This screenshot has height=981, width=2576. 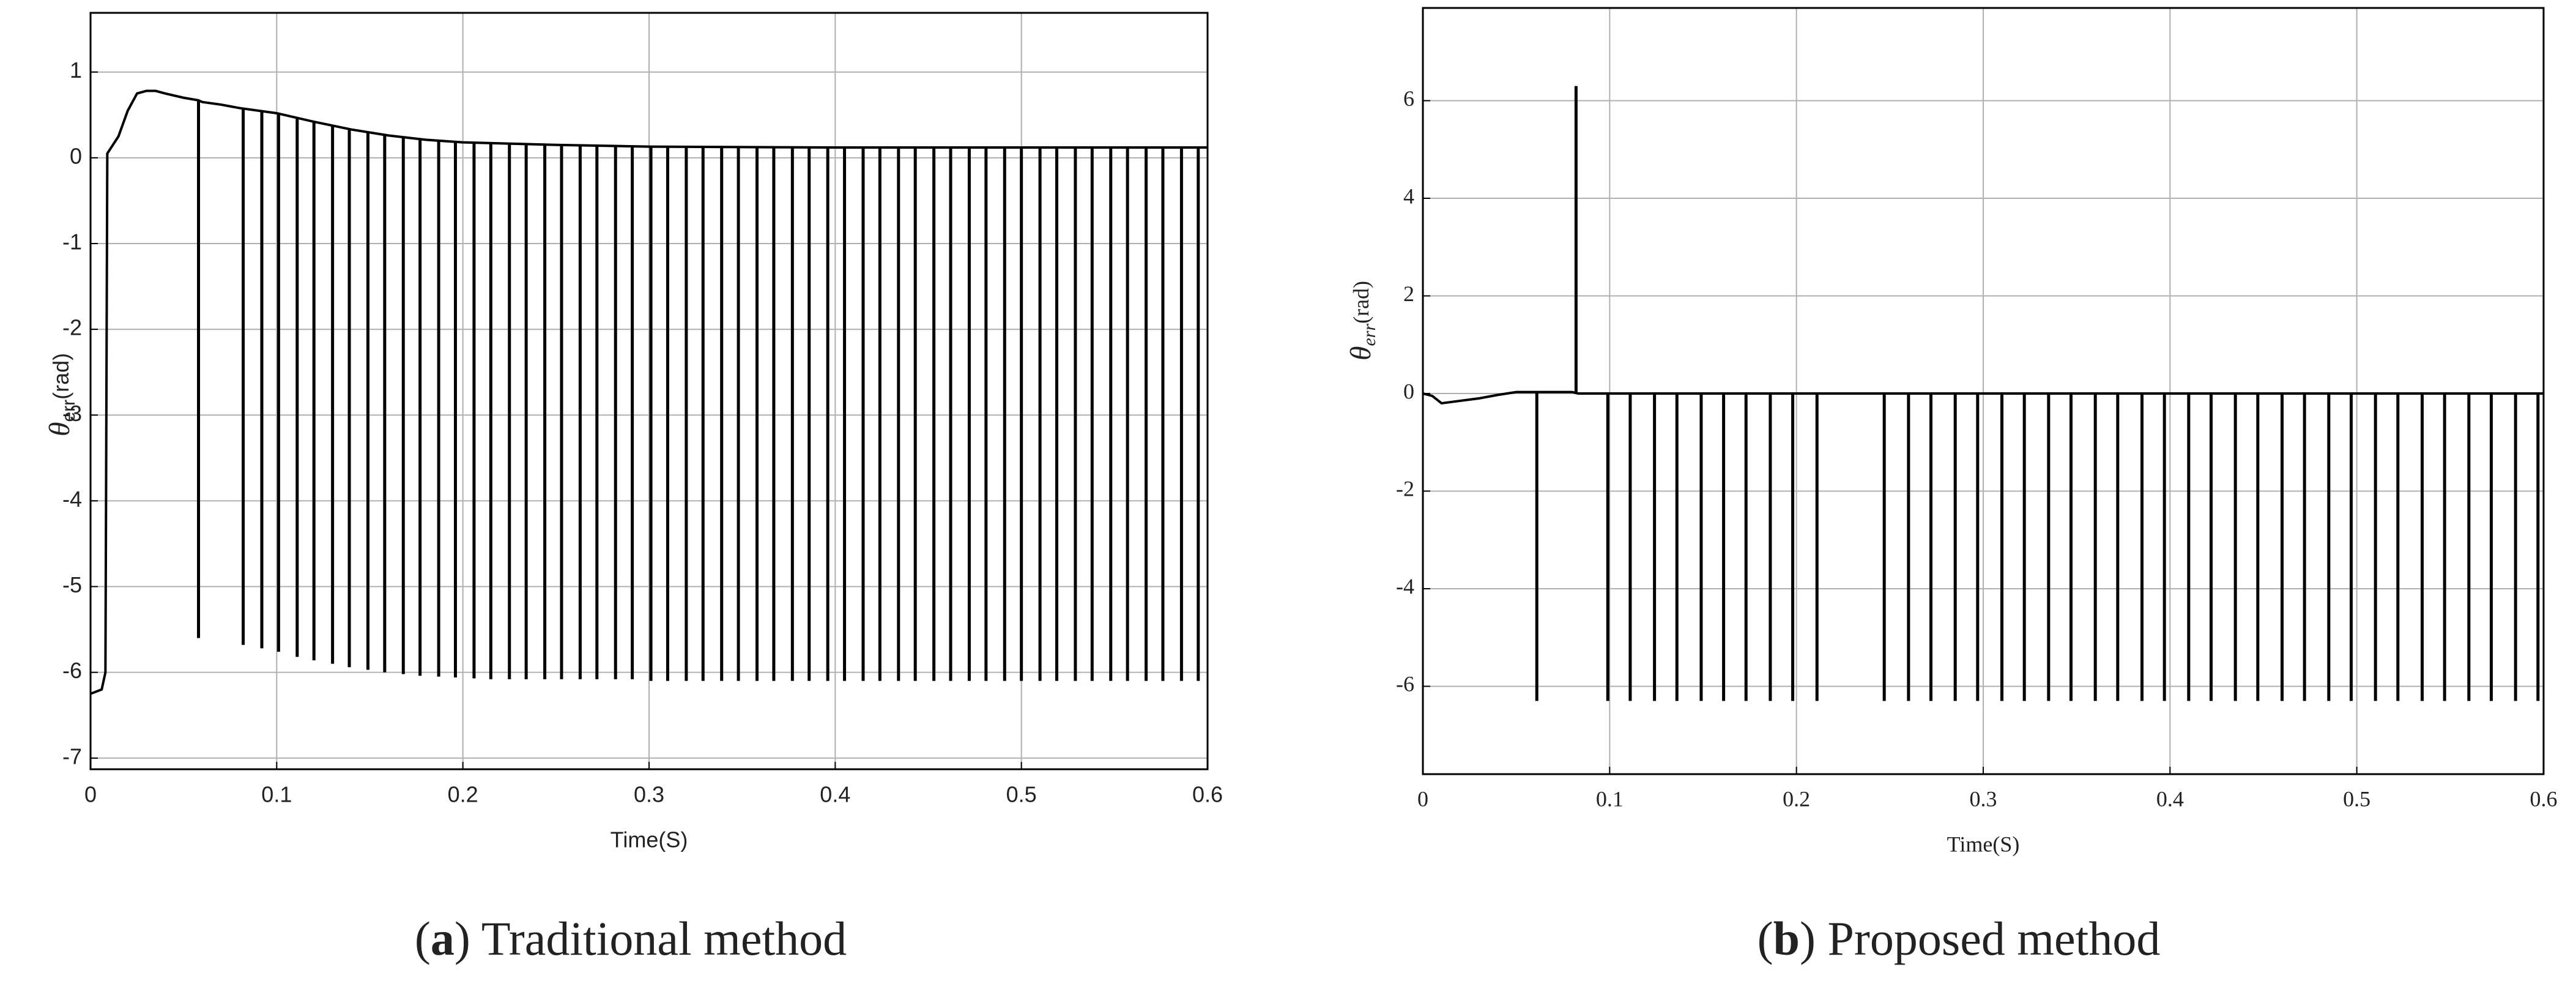 I want to click on caption-part: a, so click(x=443, y=938).